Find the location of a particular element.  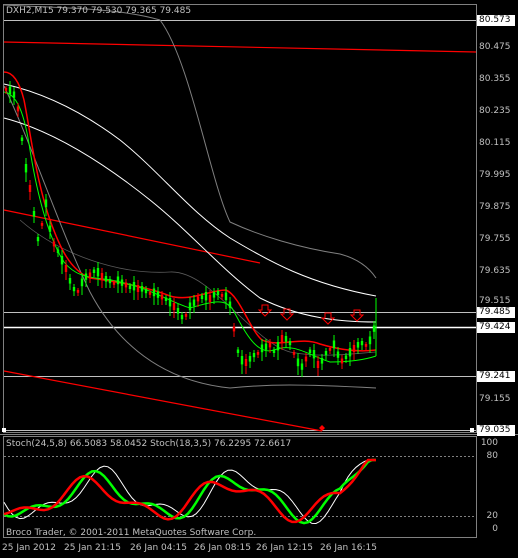

price-label: 80.355 is located at coordinates (495, 79).